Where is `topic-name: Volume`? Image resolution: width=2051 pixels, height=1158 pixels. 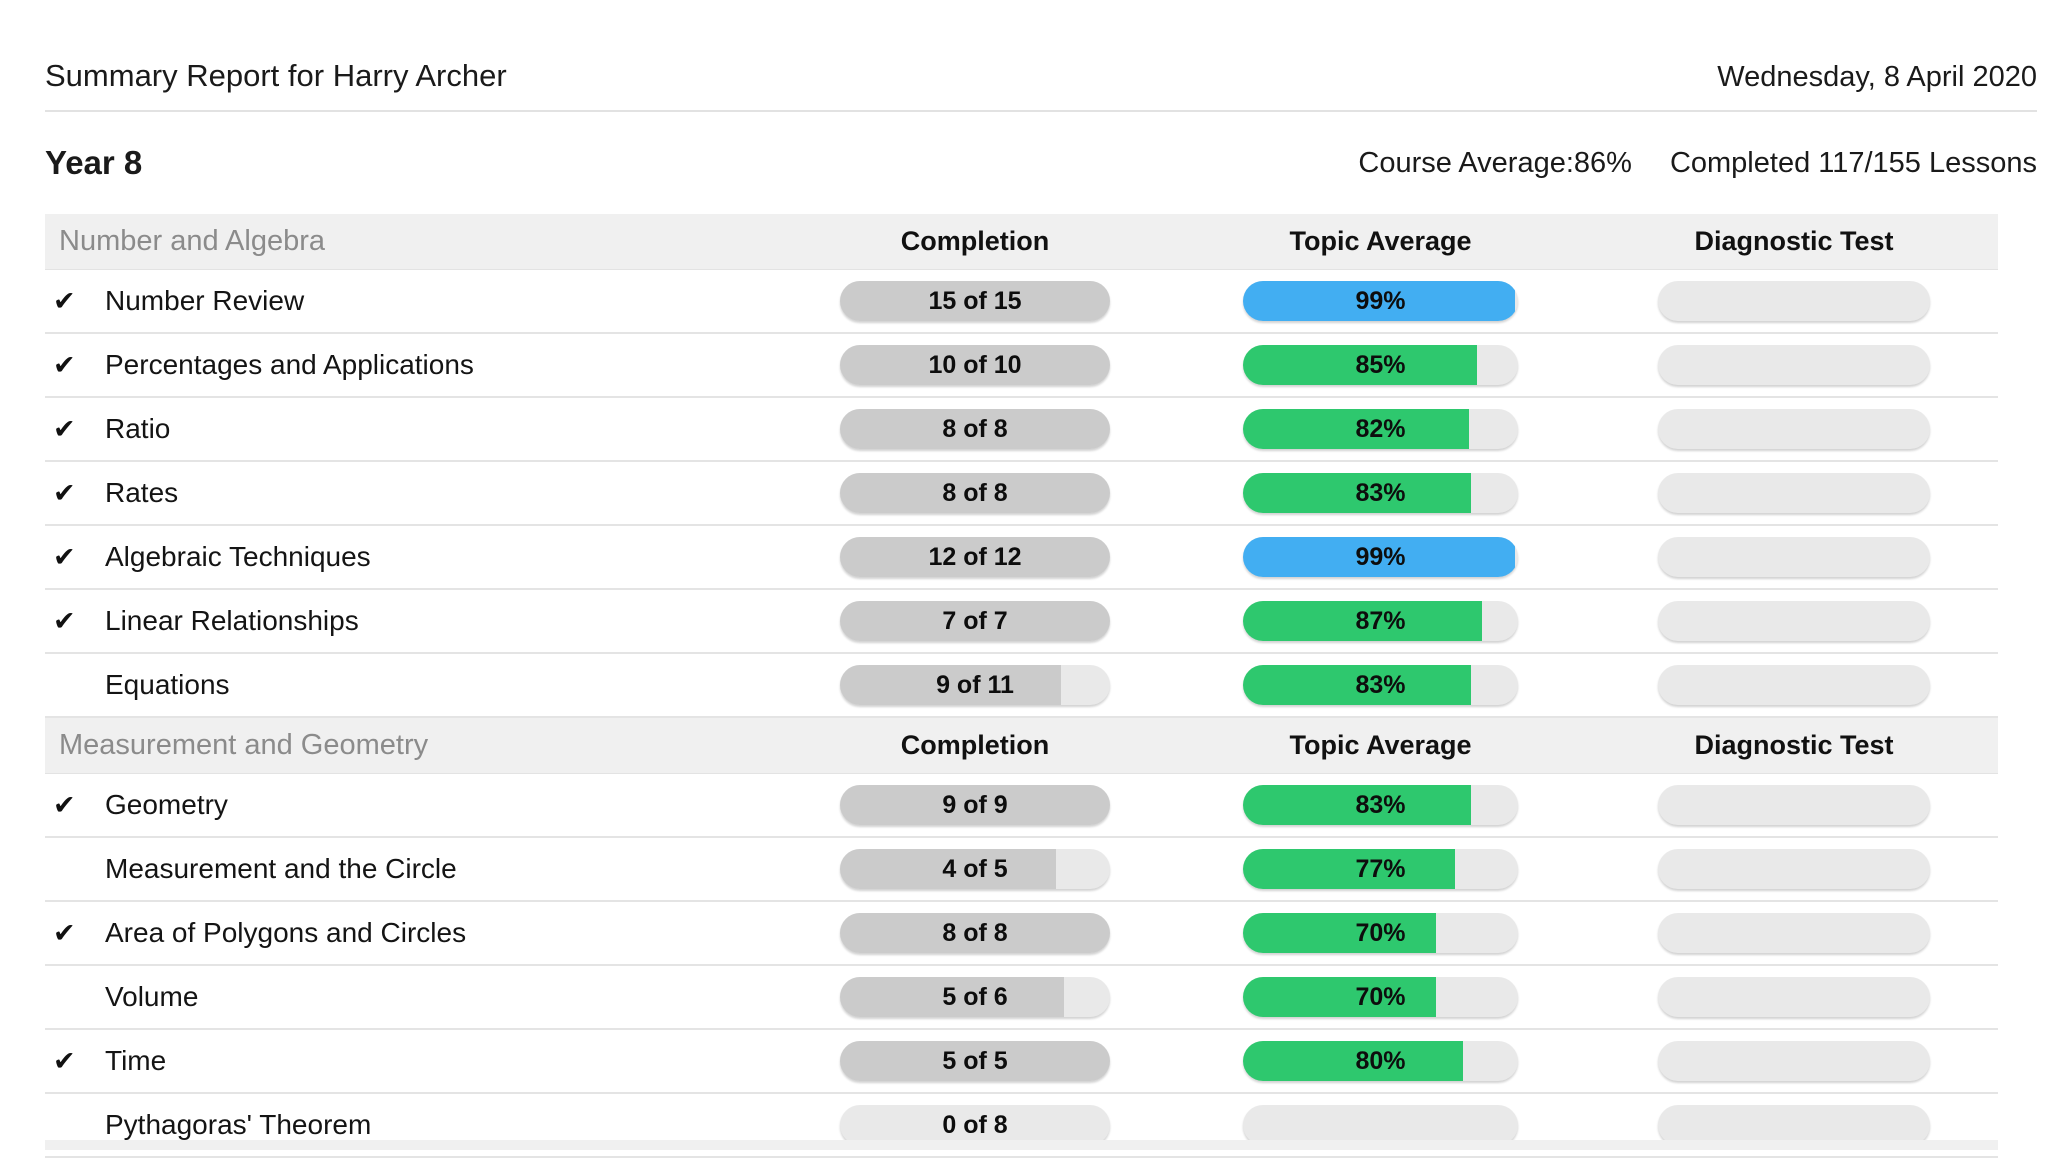 topic-name: Volume is located at coordinates (152, 996).